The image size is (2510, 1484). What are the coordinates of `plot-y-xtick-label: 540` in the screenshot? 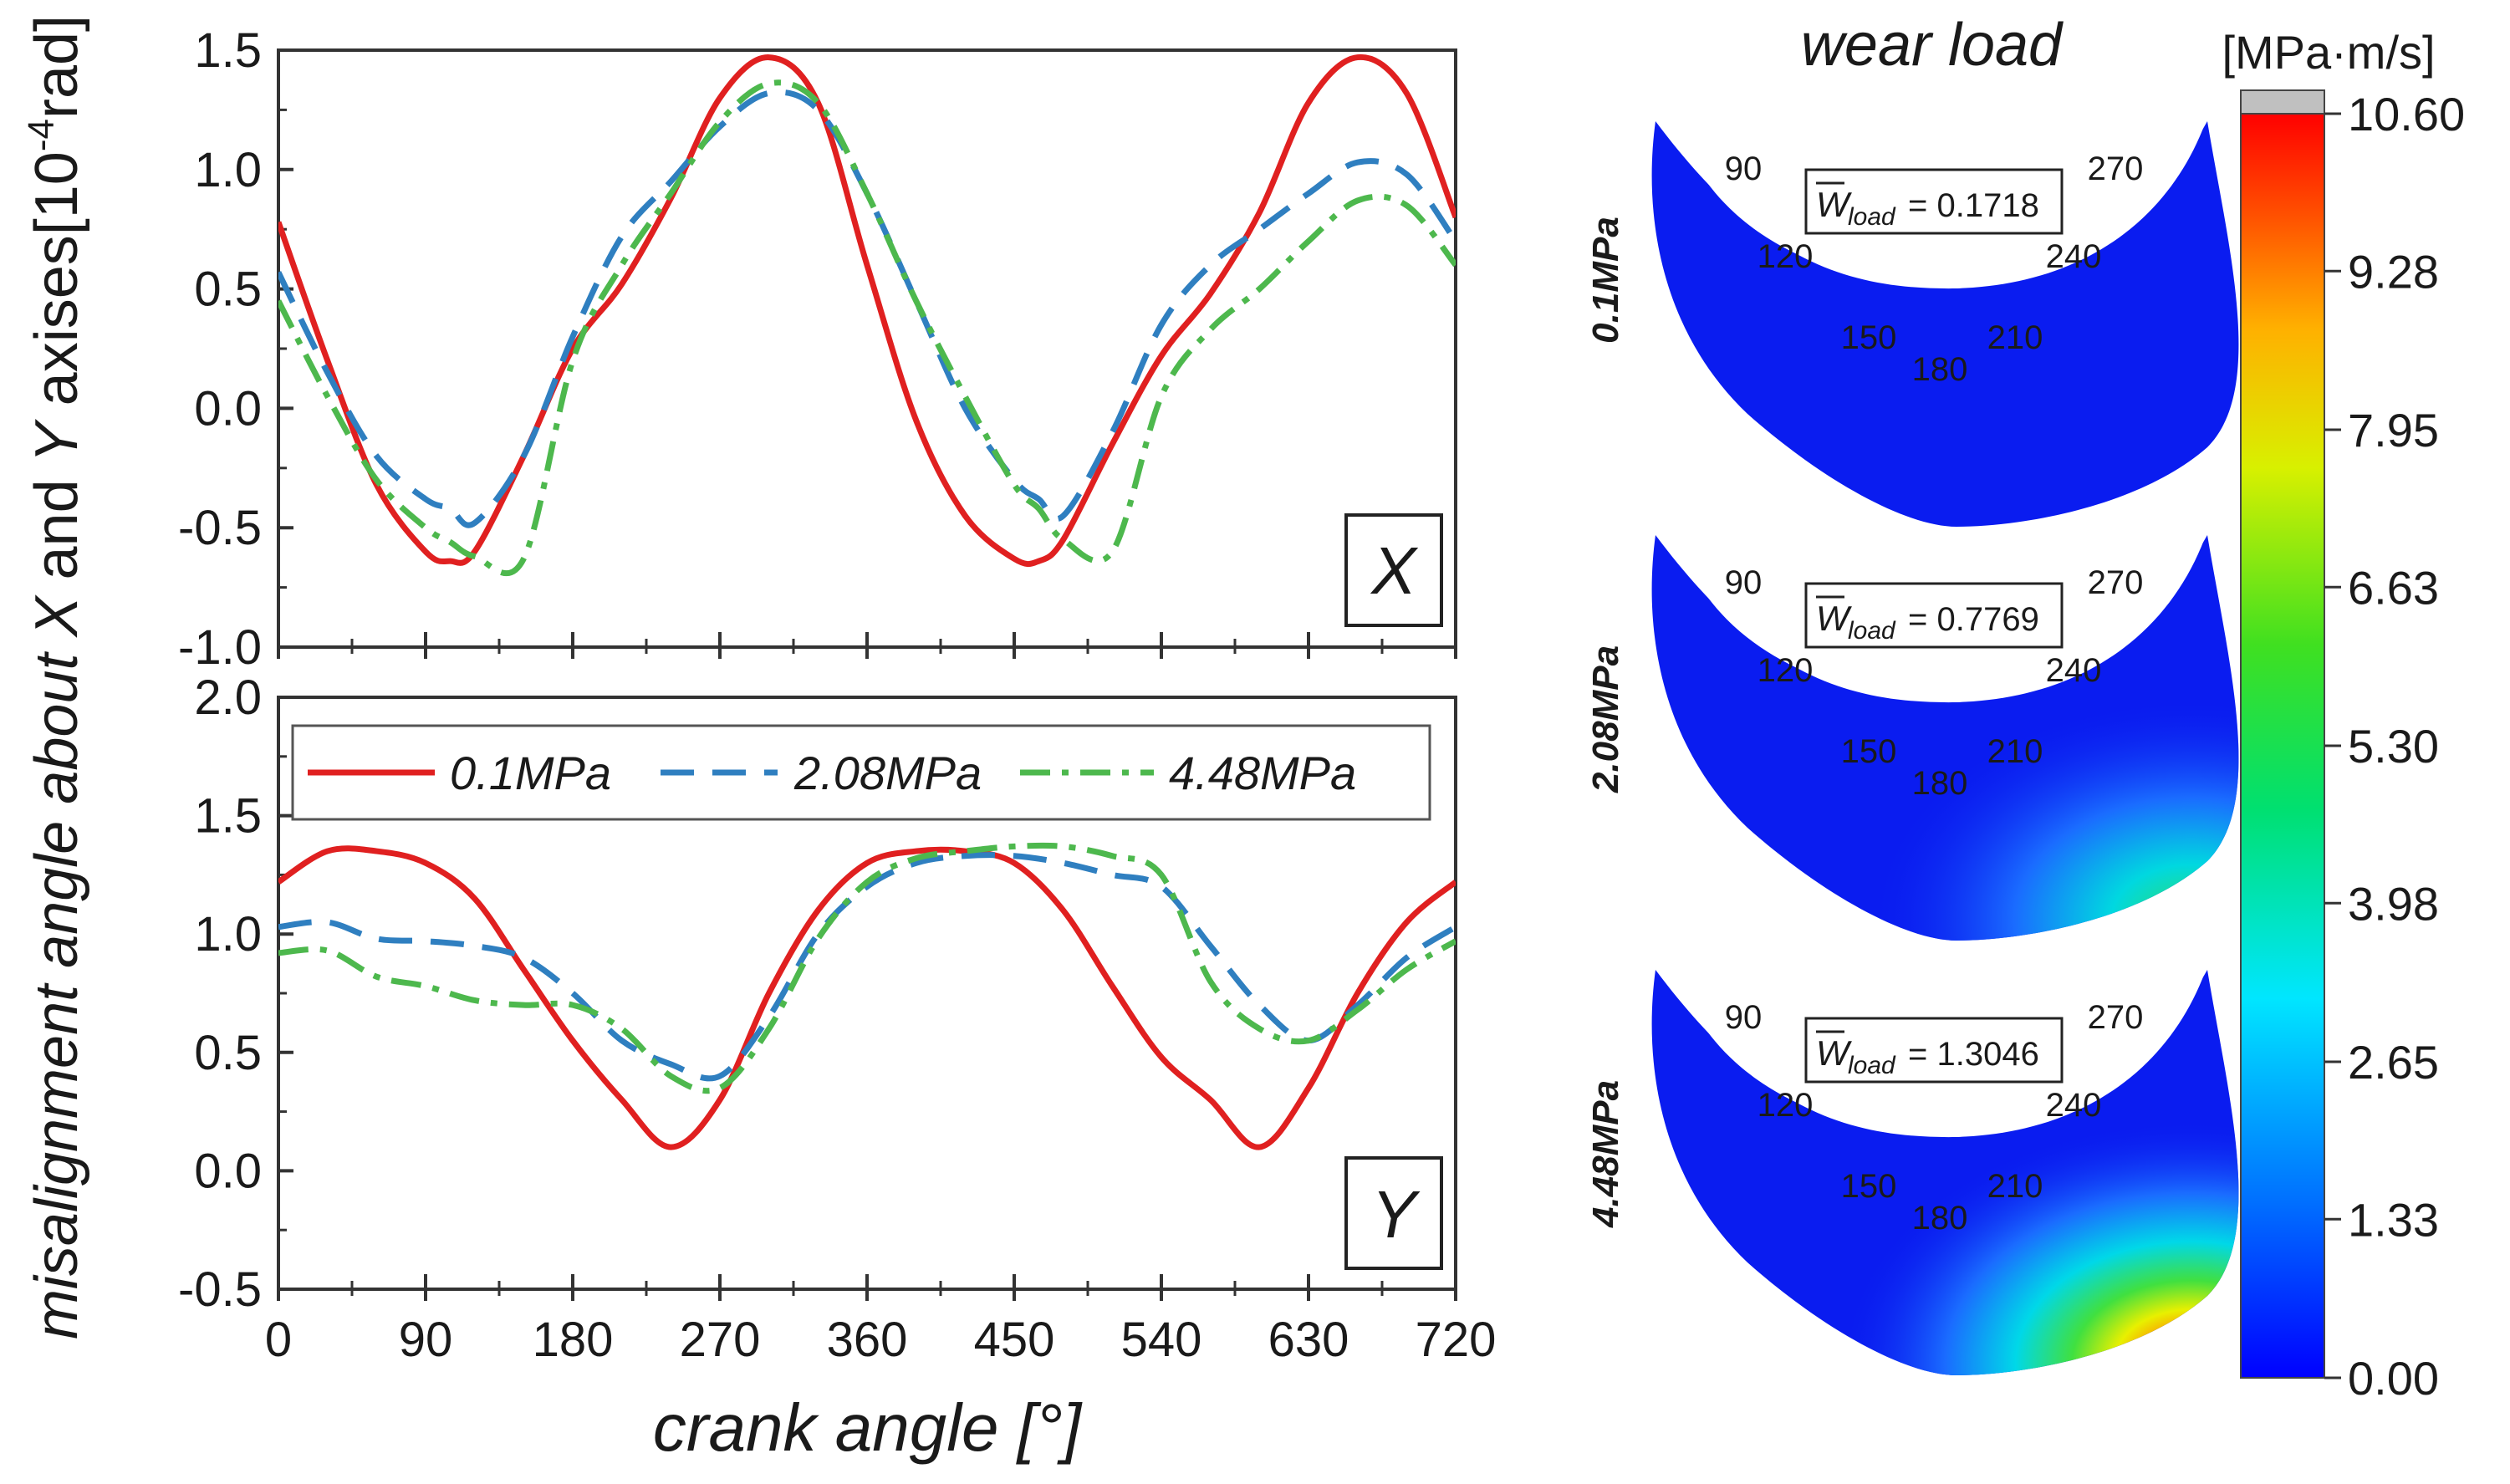 It's located at (1161, 1340).